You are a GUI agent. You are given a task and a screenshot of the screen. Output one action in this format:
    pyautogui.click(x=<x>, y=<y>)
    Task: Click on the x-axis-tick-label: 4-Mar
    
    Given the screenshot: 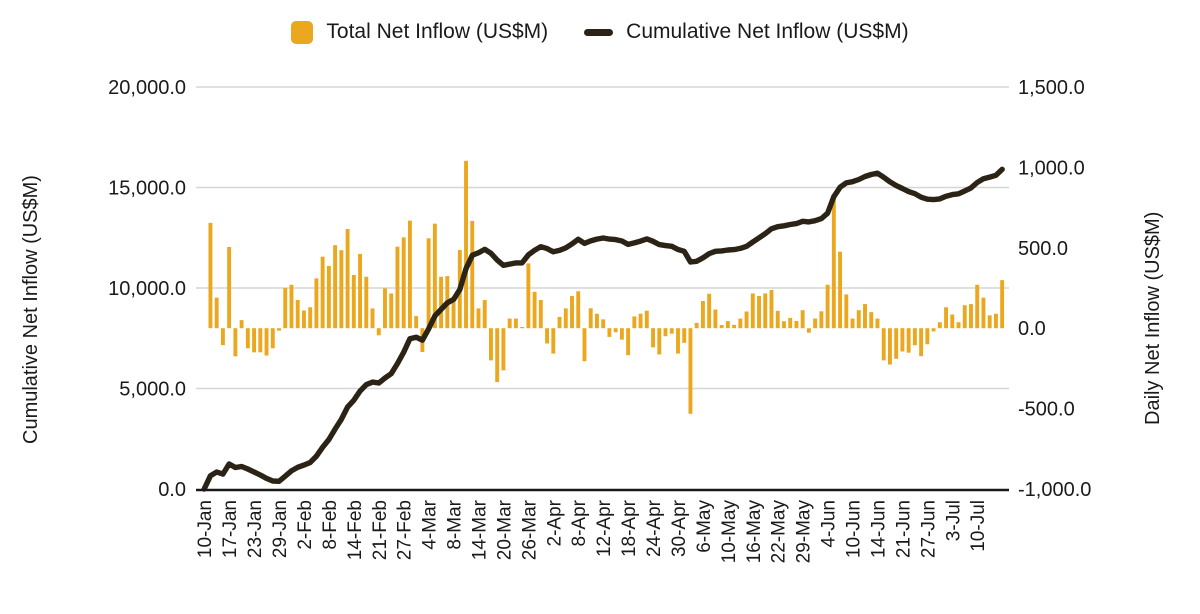 What is the action you would take?
    pyautogui.click(x=430, y=524)
    